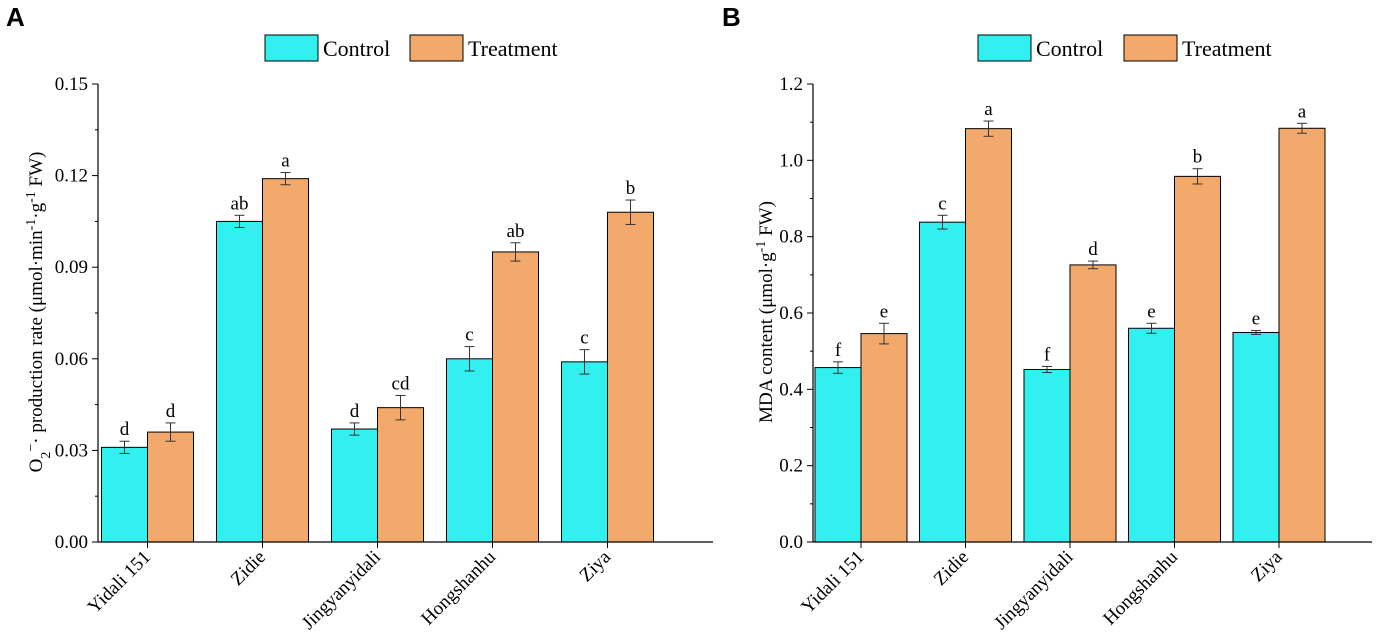 This screenshot has width=1381, height=640. Describe the element at coordinates (731, 17) in the screenshot. I see `panel-letter-b: B` at that location.